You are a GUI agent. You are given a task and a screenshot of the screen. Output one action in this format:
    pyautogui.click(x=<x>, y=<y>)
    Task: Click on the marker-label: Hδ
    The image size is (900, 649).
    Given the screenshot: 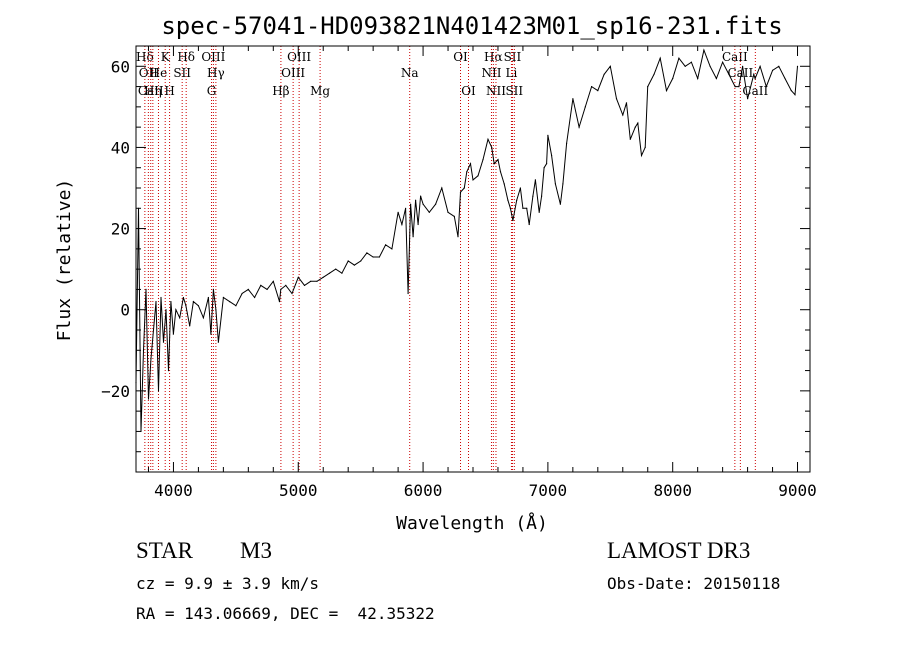 What is the action you would take?
    pyautogui.click(x=145, y=57)
    